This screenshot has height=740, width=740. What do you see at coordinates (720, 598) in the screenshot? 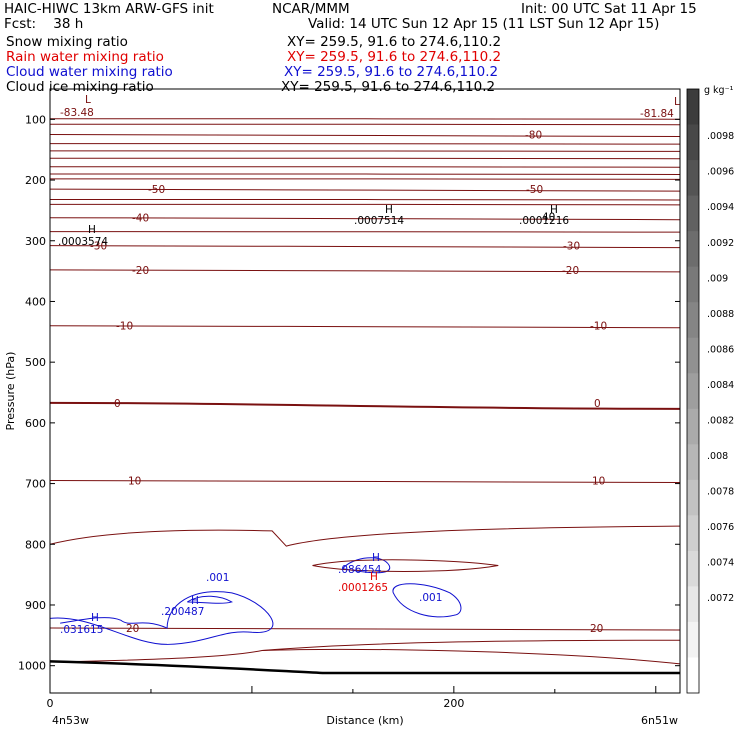
I see `colorbar-tick-label: .0072` at bounding box center [720, 598].